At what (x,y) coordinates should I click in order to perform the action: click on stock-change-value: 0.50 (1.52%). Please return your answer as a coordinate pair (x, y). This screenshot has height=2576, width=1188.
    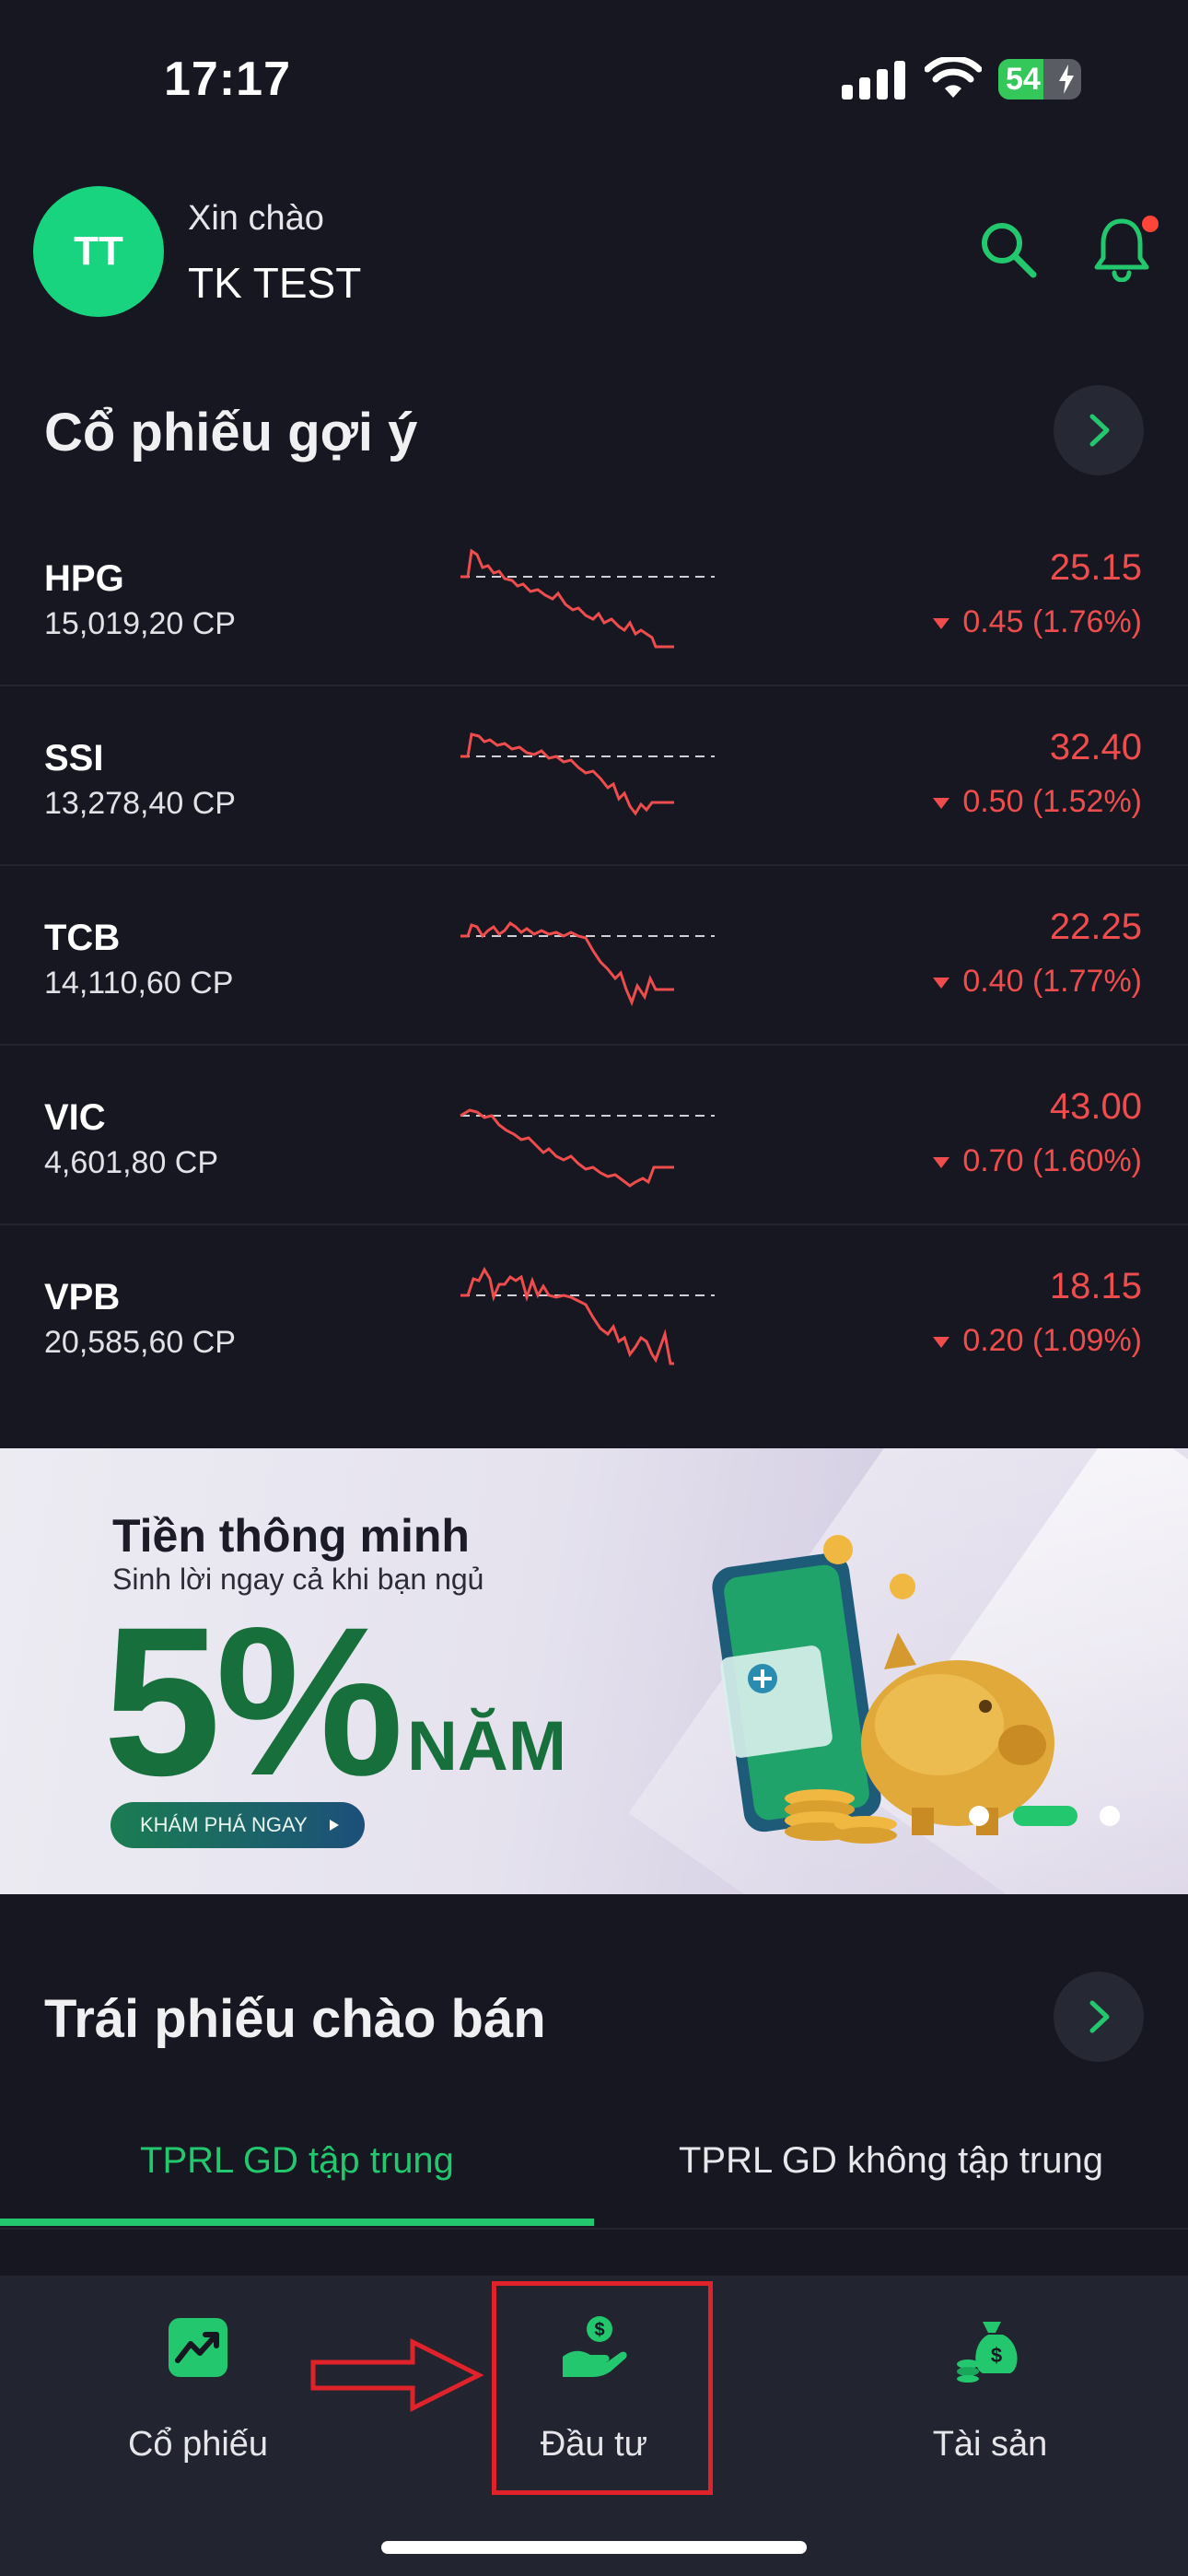
    Looking at the image, I should click on (1052, 801).